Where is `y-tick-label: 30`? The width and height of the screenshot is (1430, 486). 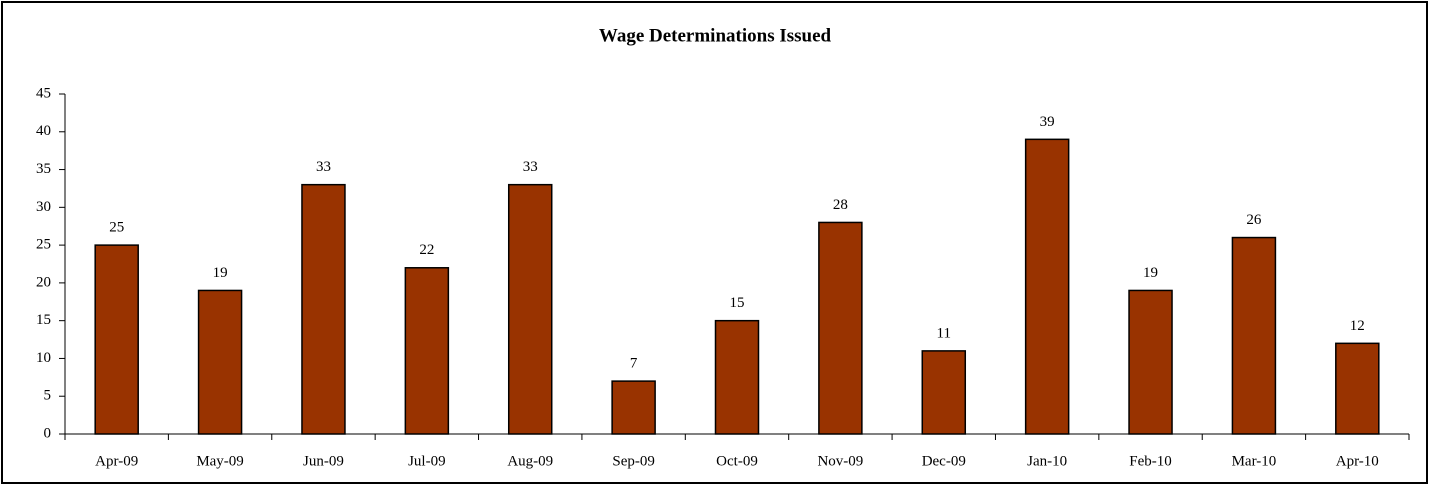 y-tick-label: 30 is located at coordinates (43, 207).